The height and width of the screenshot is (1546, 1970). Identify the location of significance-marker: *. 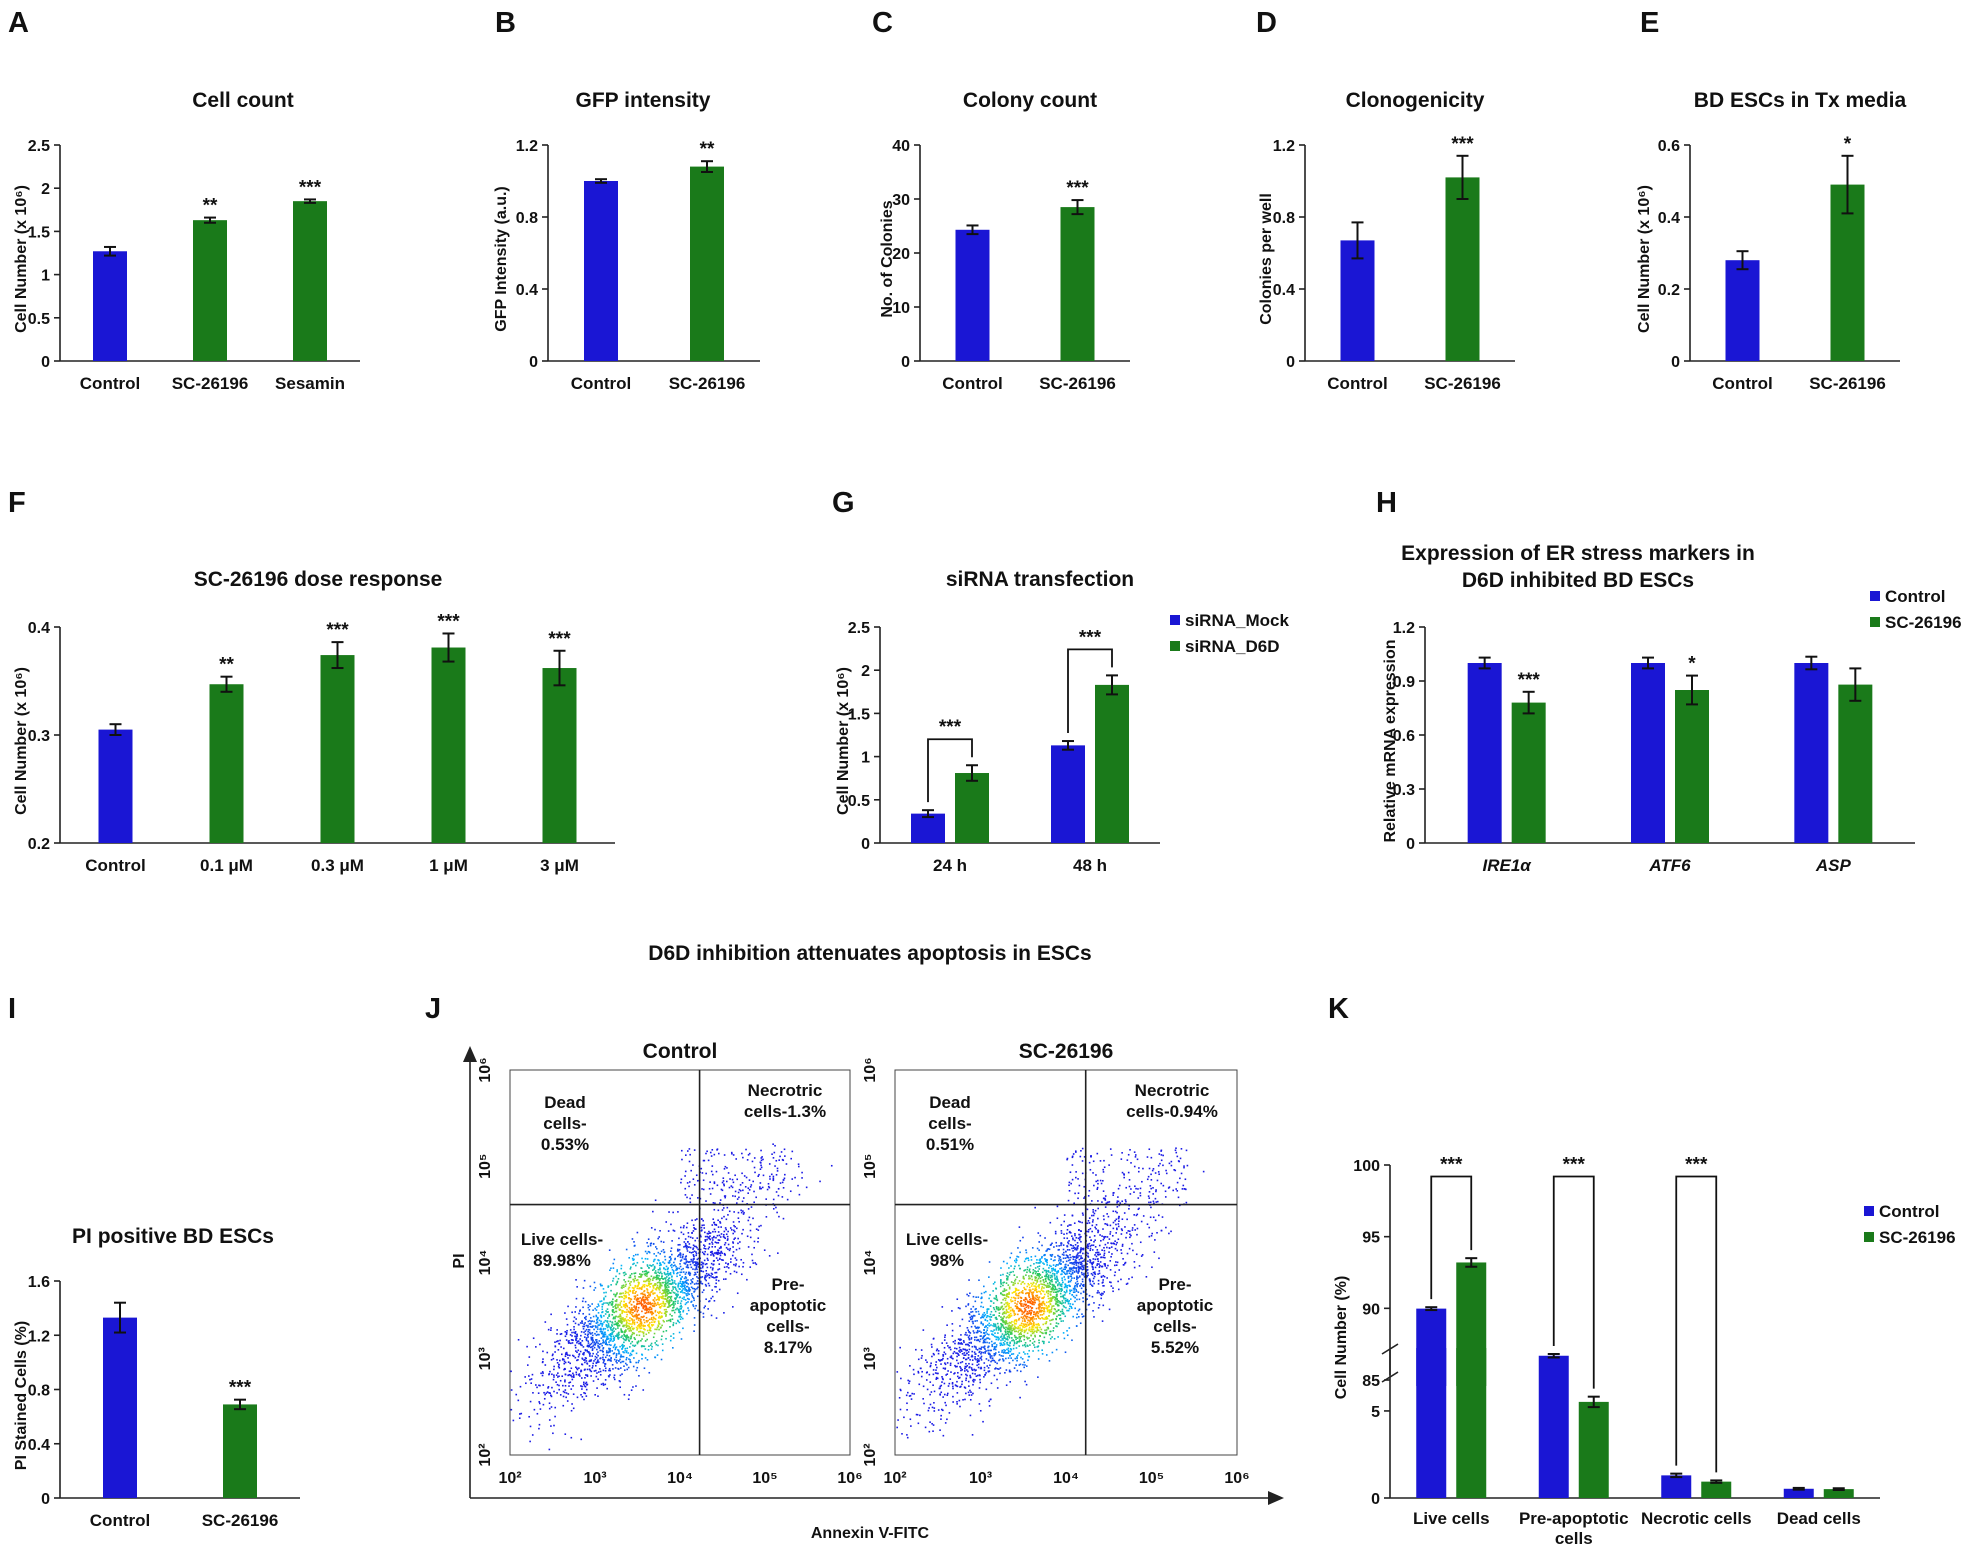
(1848, 144).